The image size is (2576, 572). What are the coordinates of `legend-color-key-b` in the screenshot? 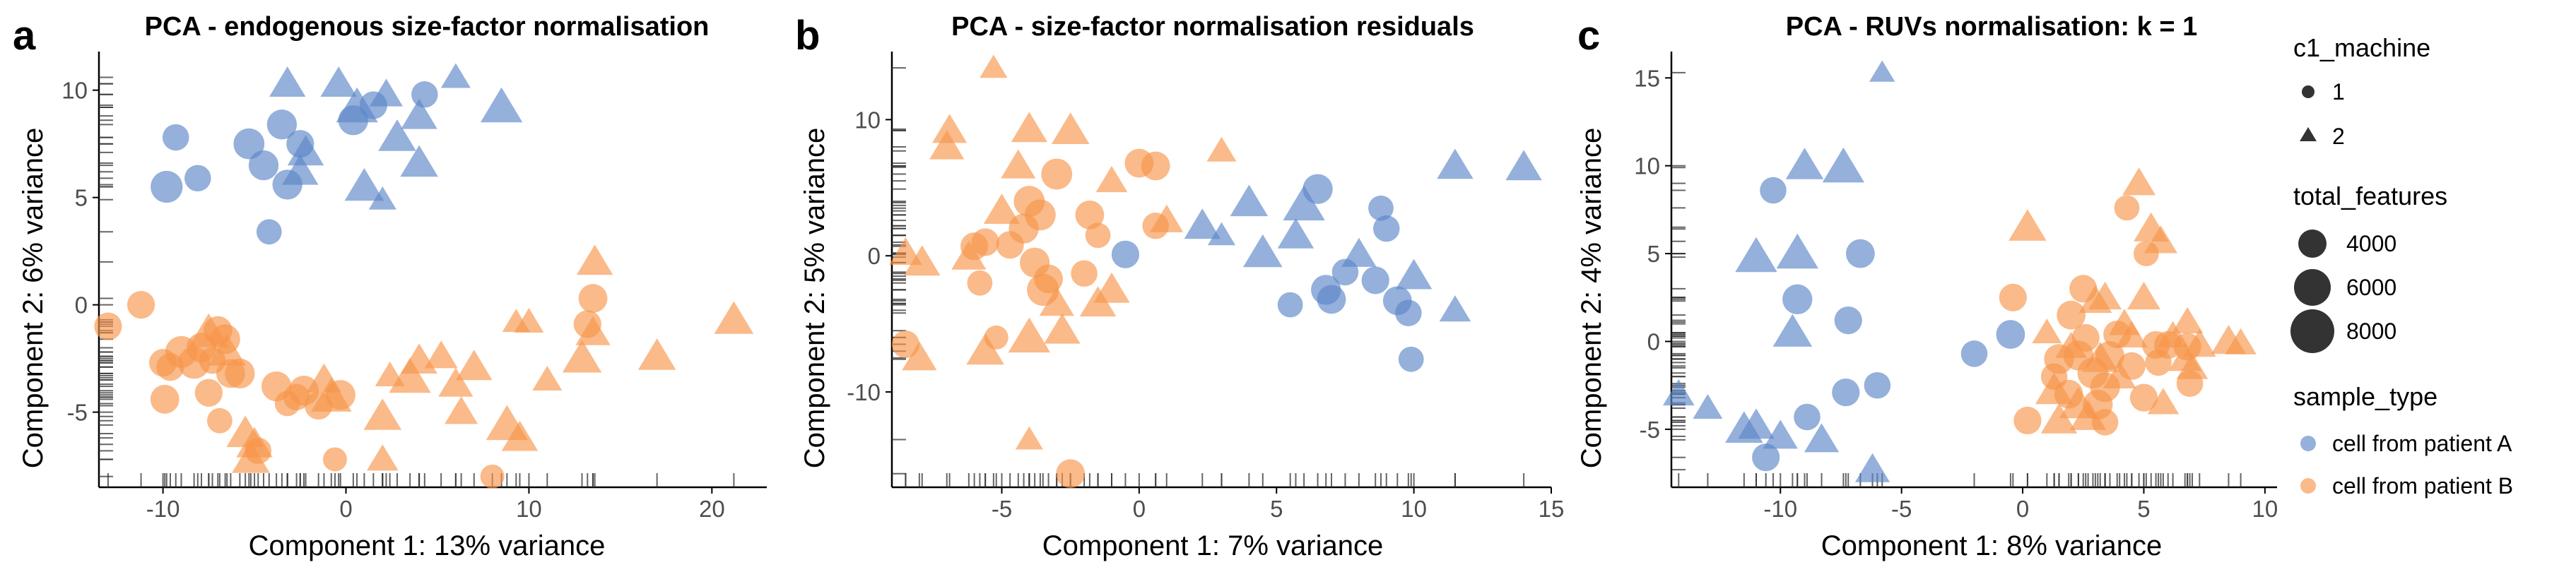 It's located at (2308, 486).